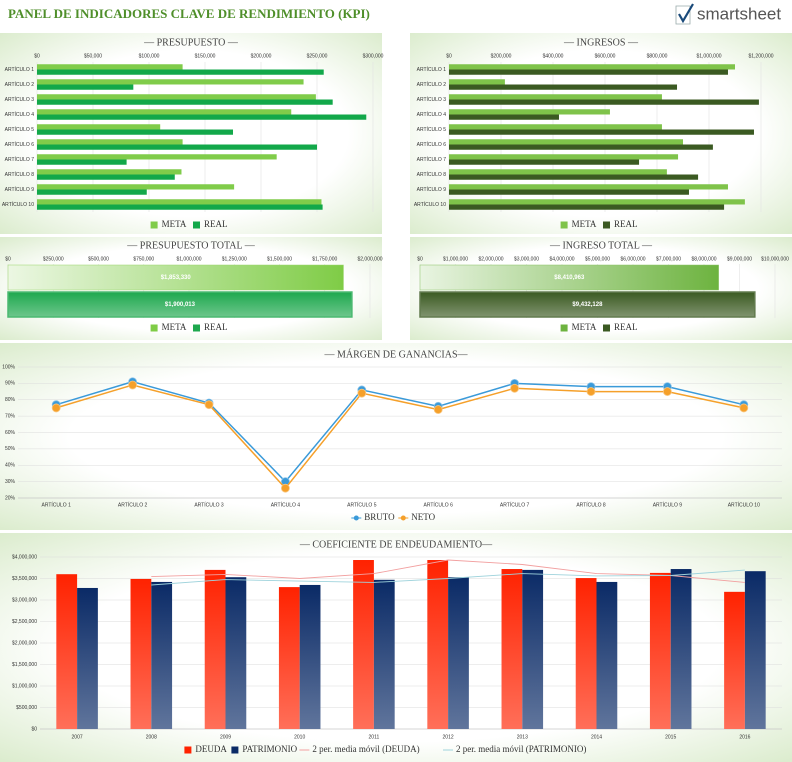 This screenshot has height=762, width=792. Describe the element at coordinates (553, 56) in the screenshot. I see `x-tick-label: $400,000` at that location.